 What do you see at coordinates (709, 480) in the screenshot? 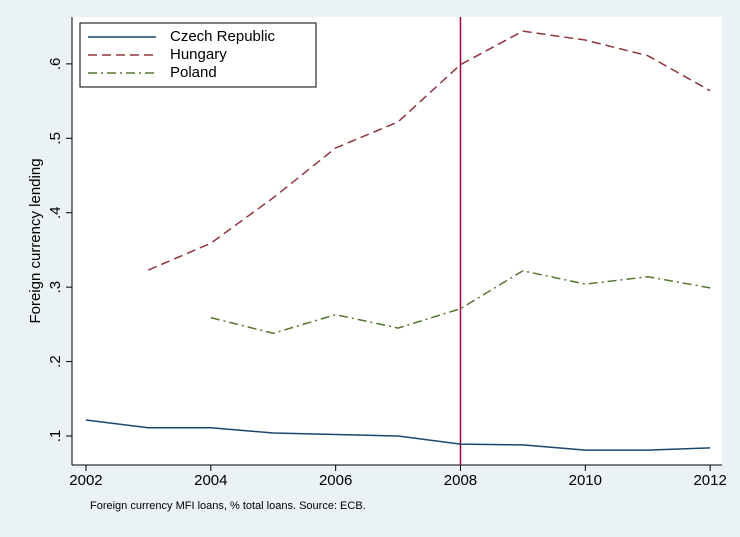
I see `x-tick-label: 2012` at bounding box center [709, 480].